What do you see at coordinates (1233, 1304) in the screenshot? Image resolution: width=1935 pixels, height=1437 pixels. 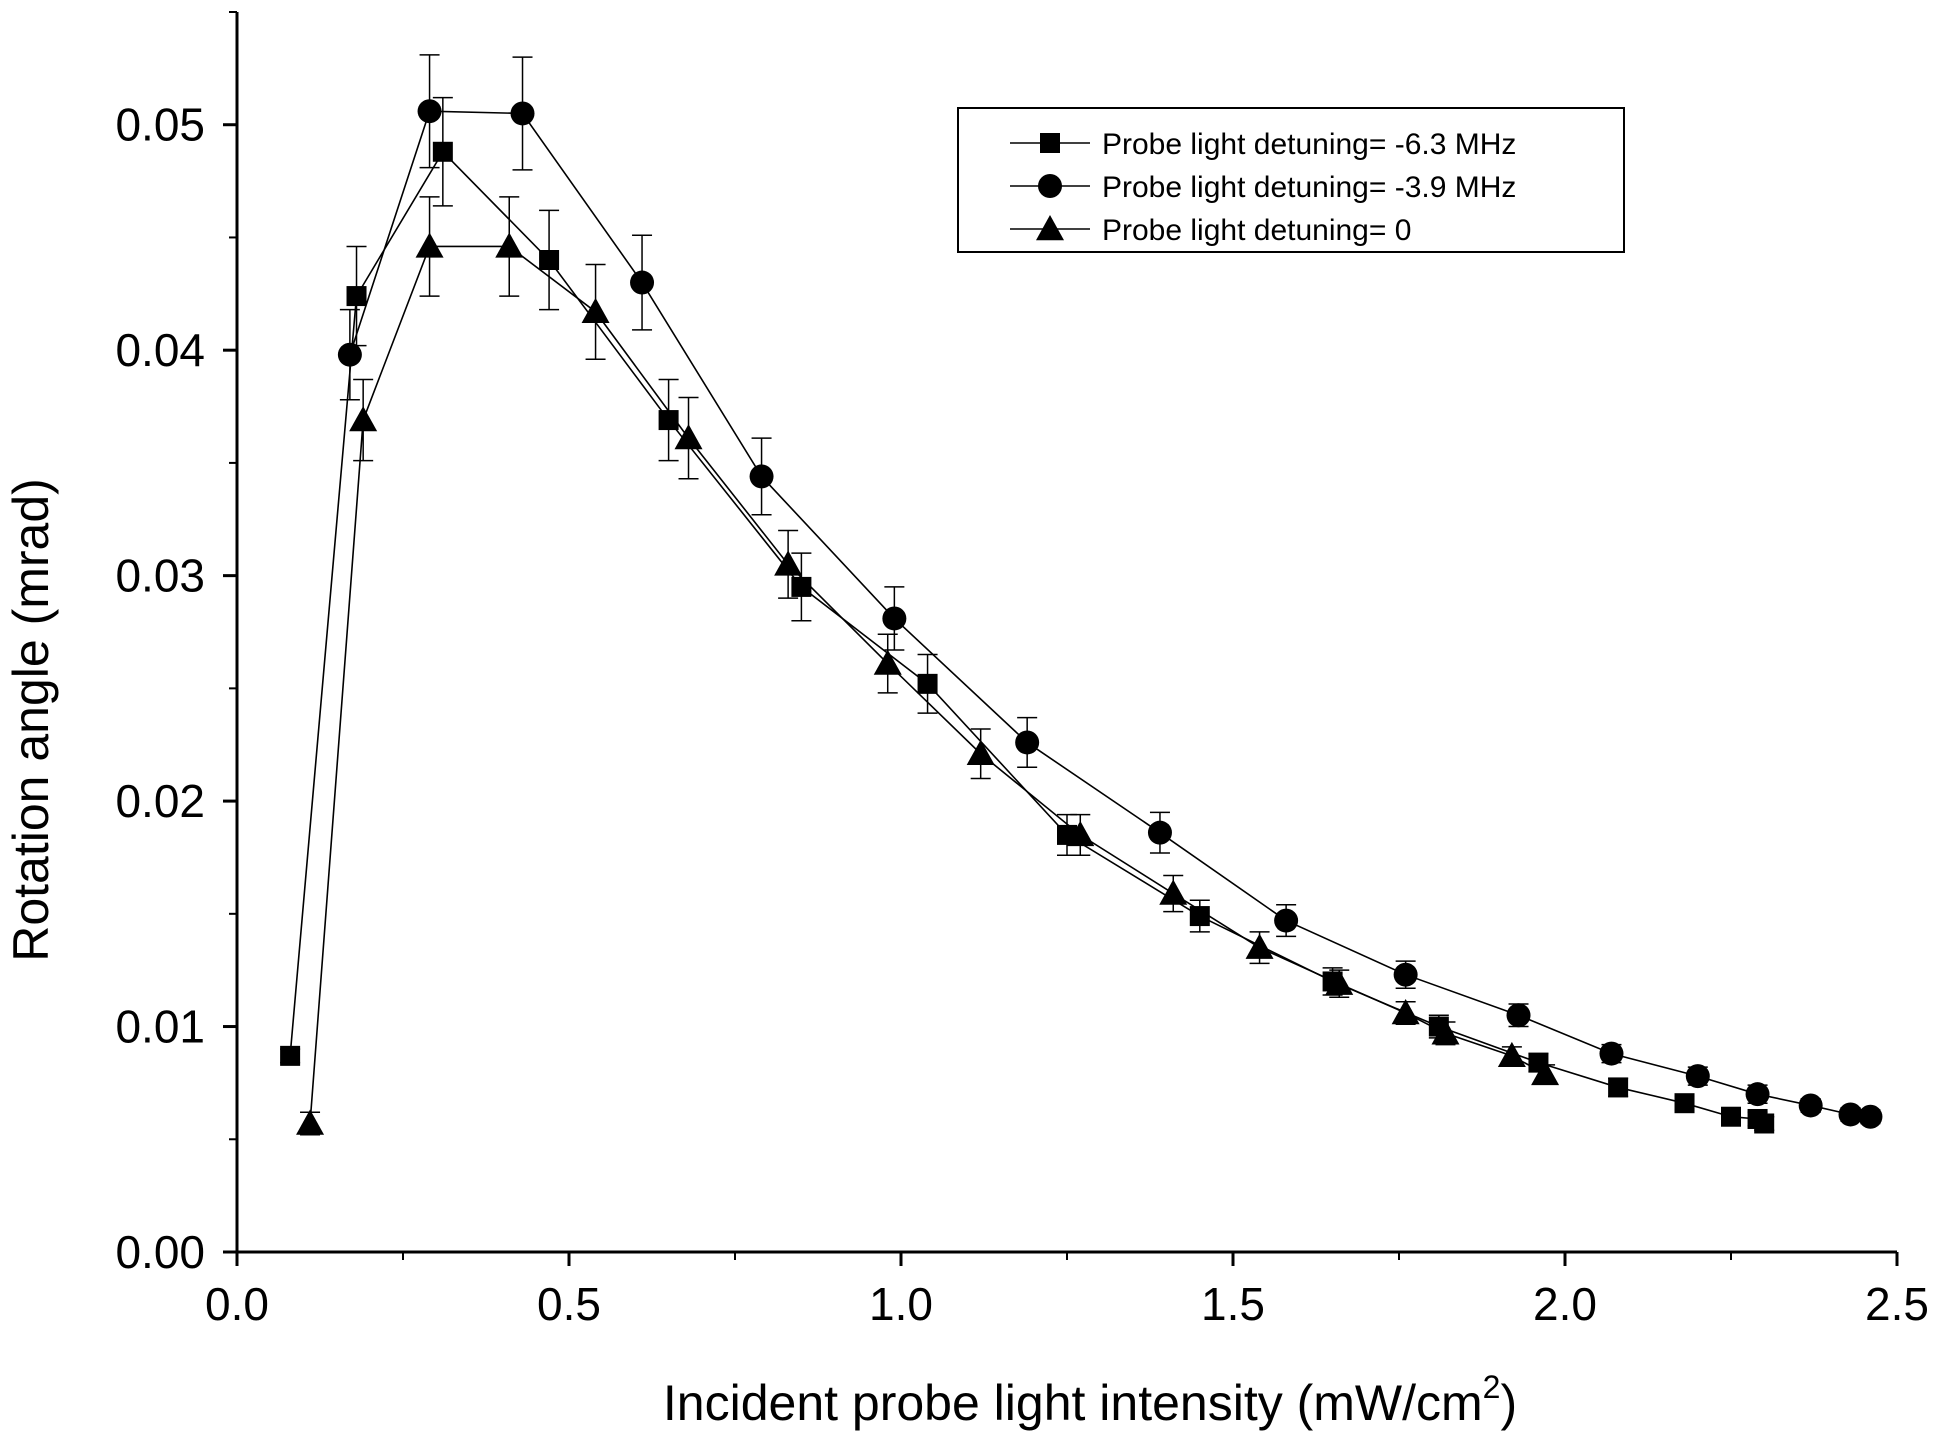 I see `x-tick-label: 1.5` at bounding box center [1233, 1304].